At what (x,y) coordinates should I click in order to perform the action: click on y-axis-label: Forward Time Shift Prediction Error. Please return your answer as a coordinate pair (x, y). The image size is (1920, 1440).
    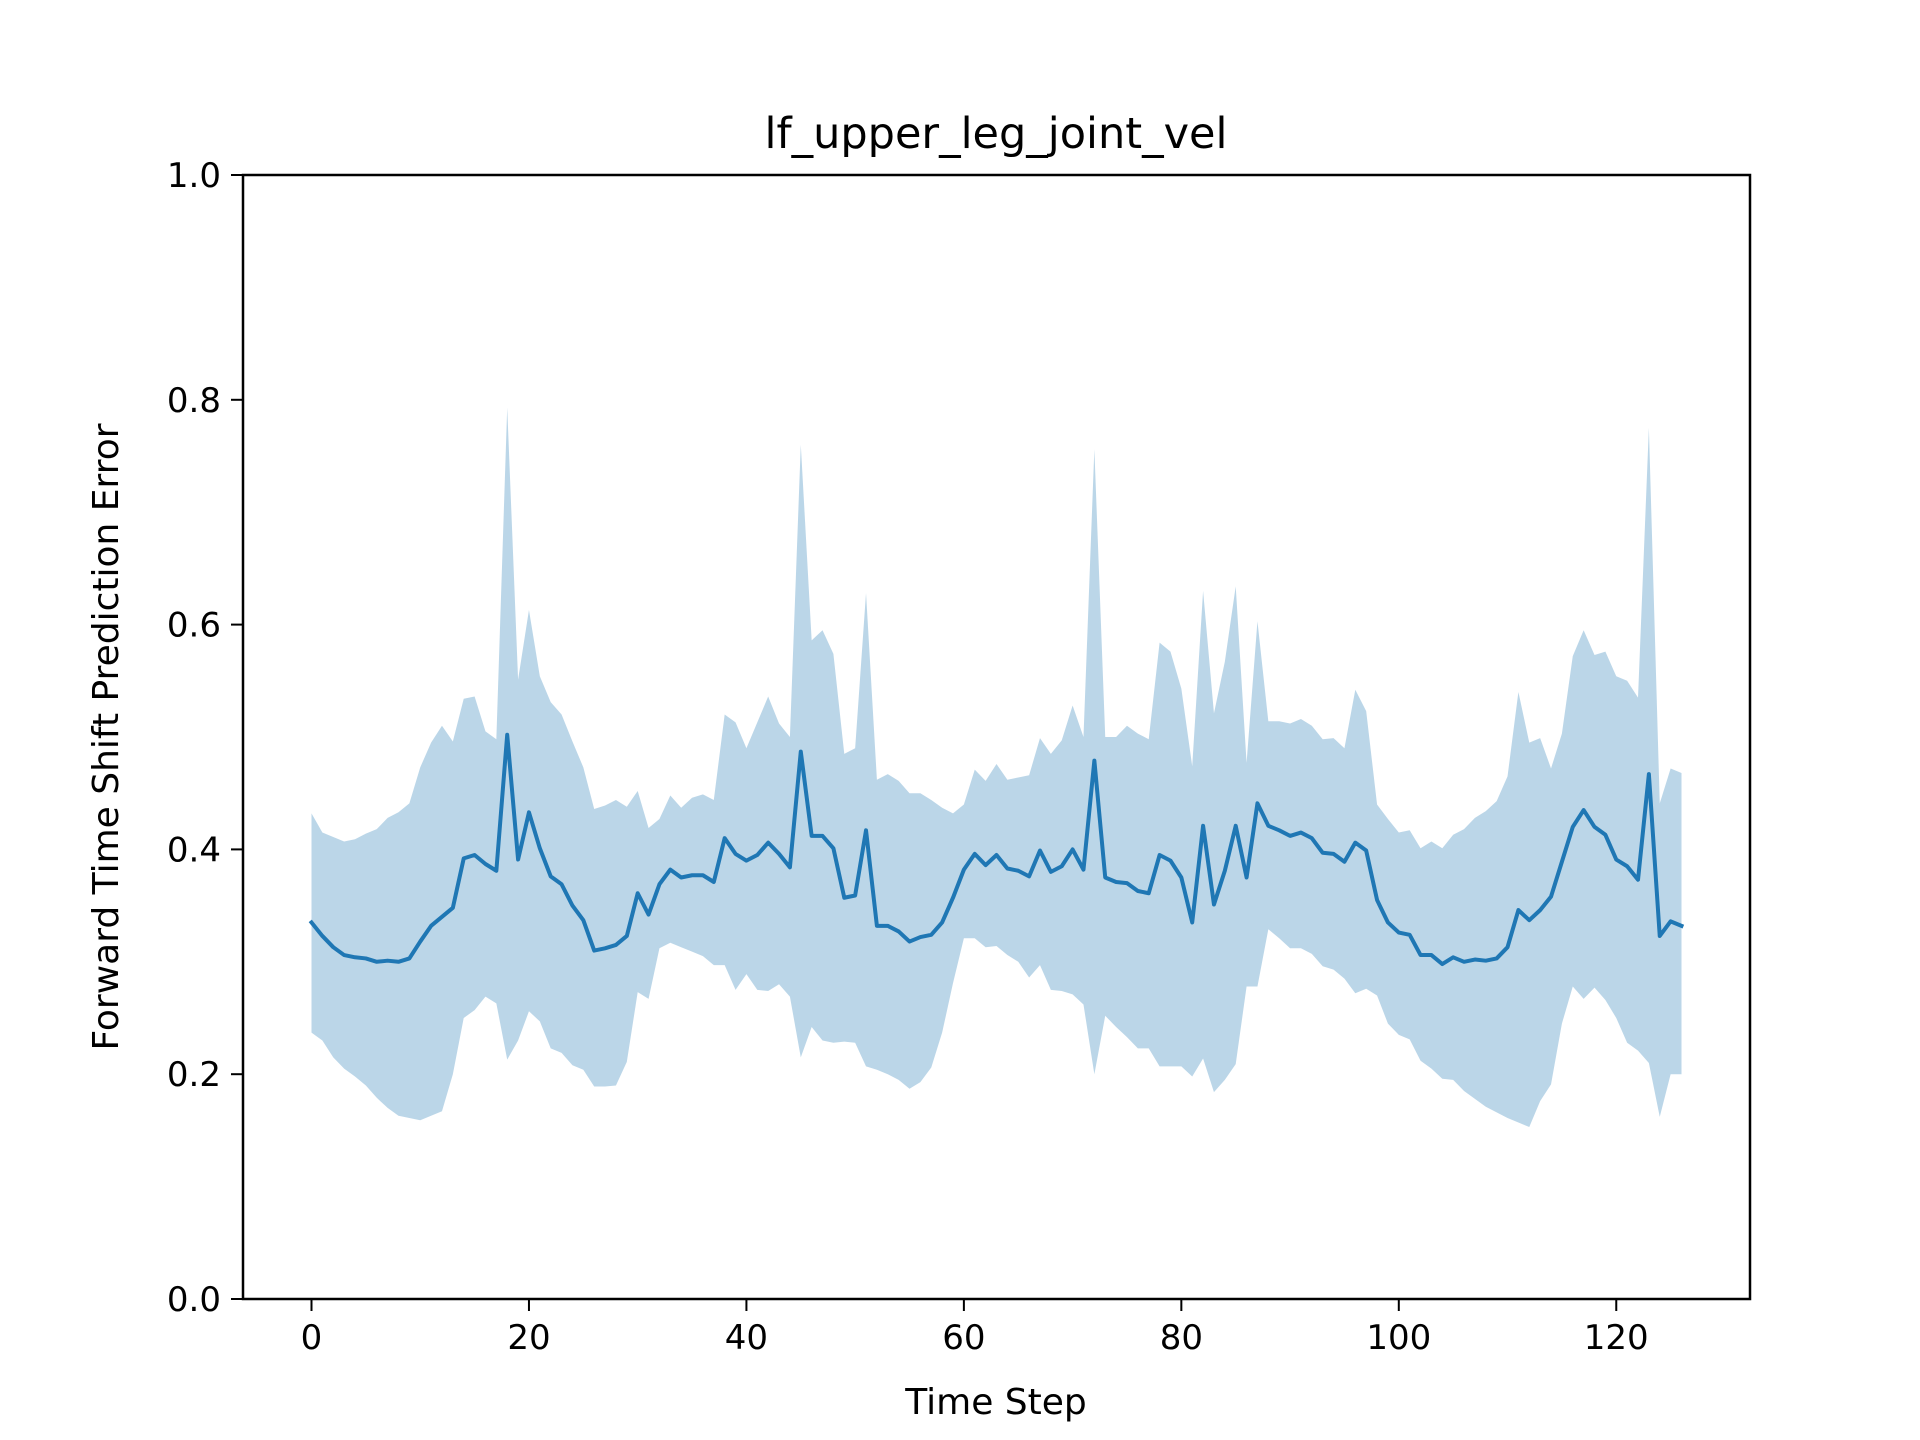
    Looking at the image, I should click on (106, 736).